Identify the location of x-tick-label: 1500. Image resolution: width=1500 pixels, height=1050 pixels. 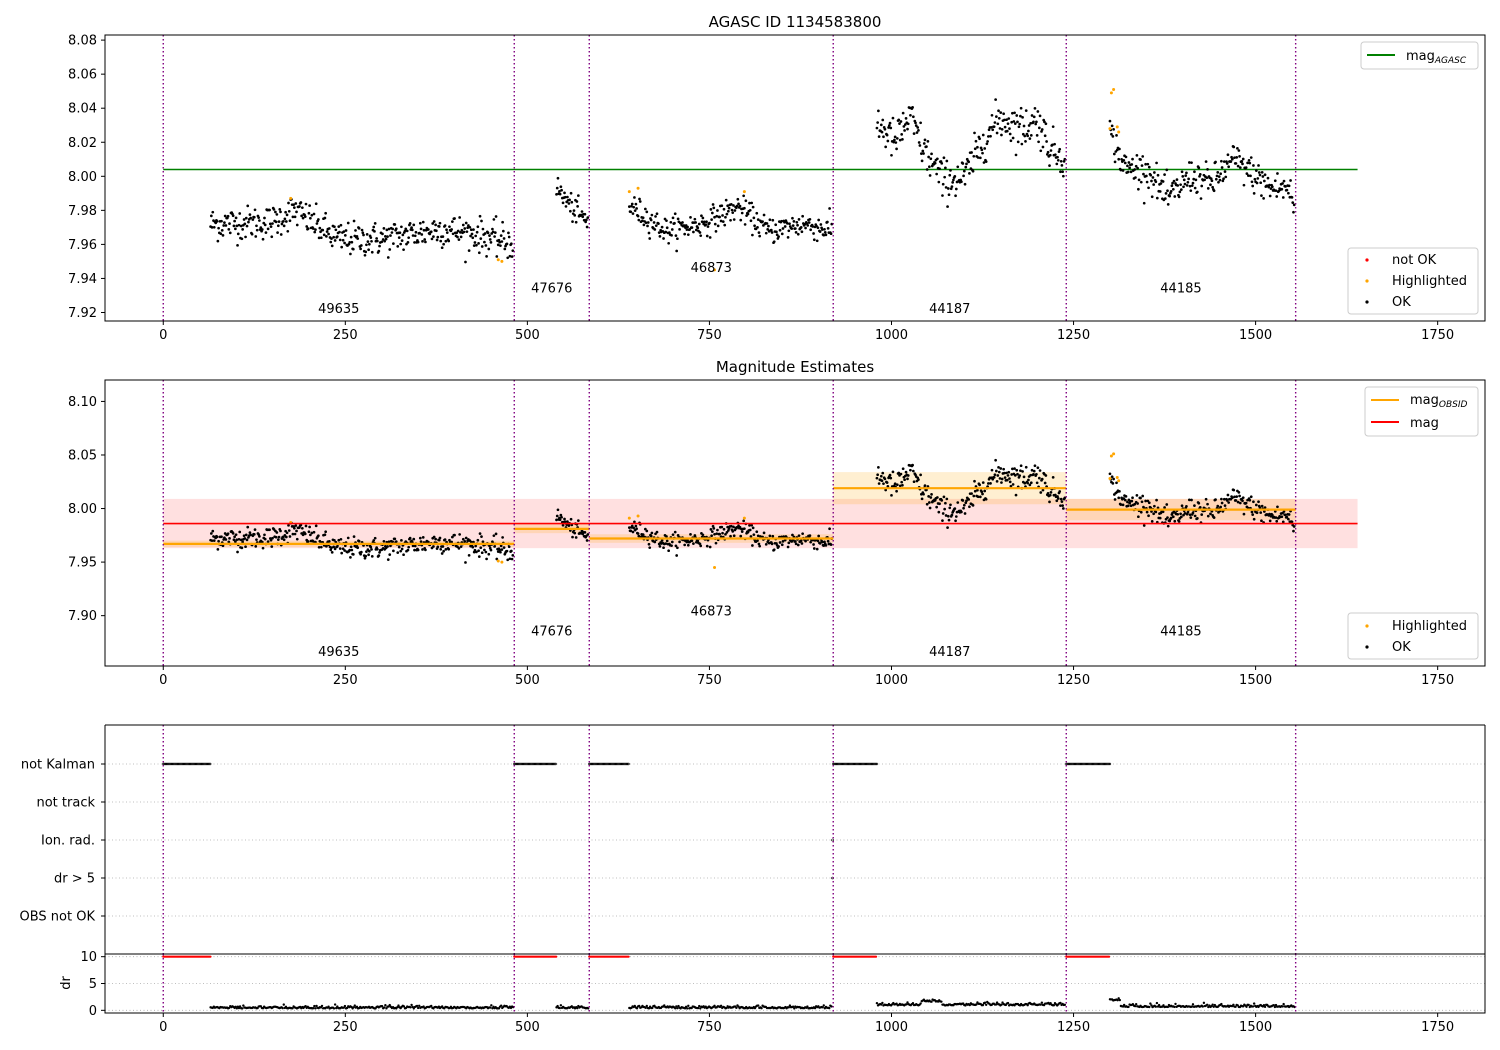
(1255, 680).